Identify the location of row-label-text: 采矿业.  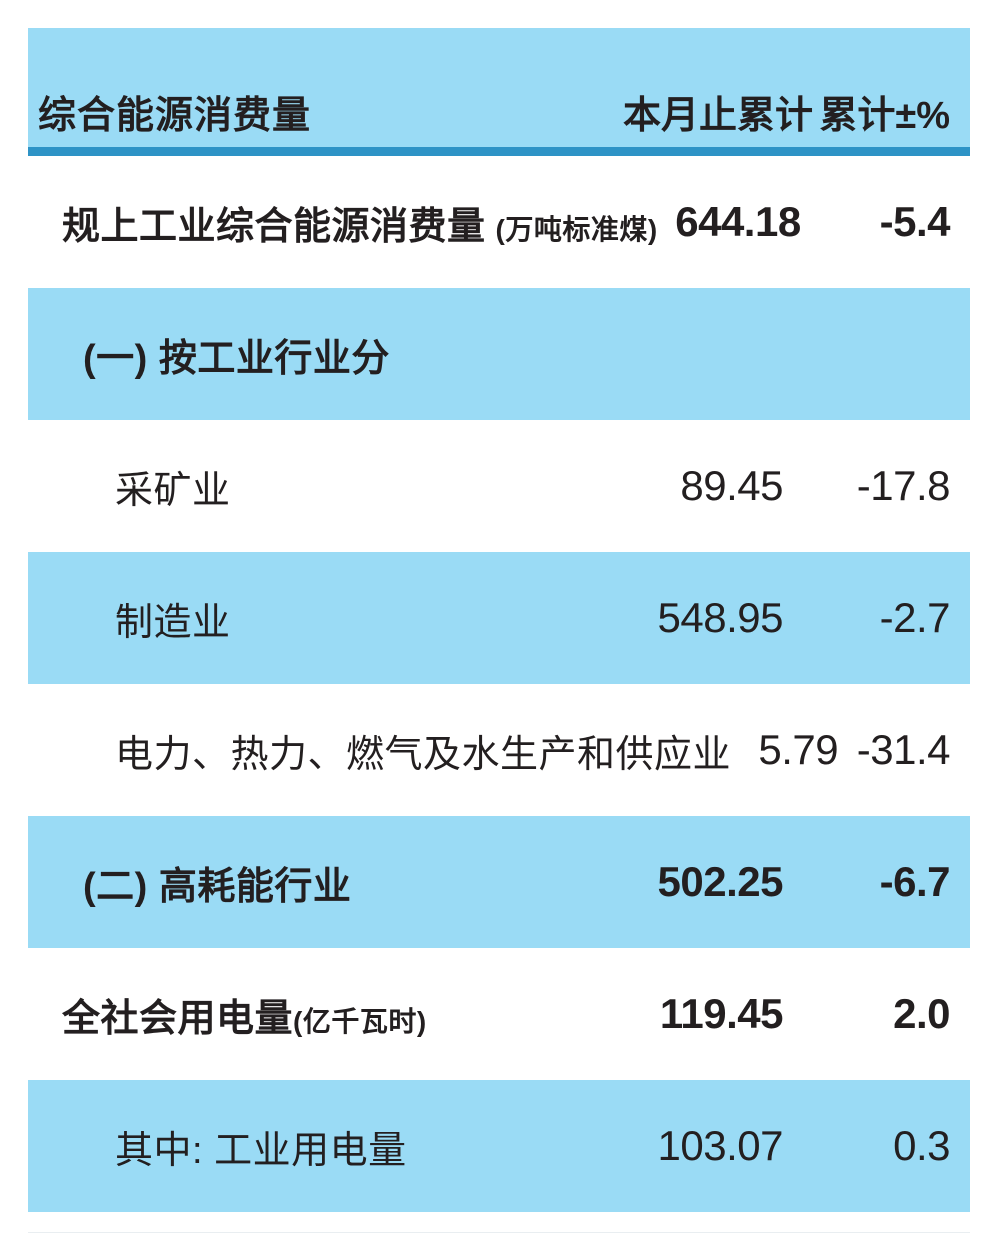
(173, 490).